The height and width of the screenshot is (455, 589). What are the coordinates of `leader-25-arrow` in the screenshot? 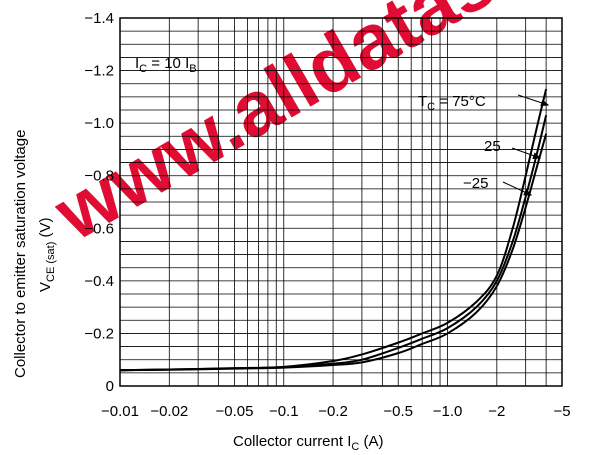 It's located at (537, 155).